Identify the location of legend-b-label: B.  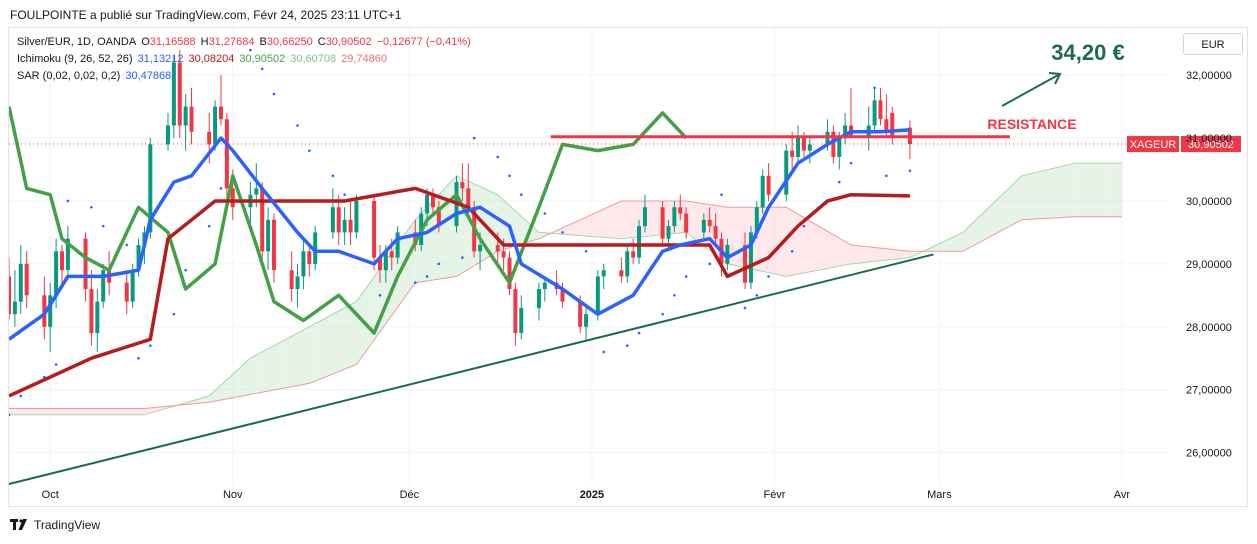
(263, 42).